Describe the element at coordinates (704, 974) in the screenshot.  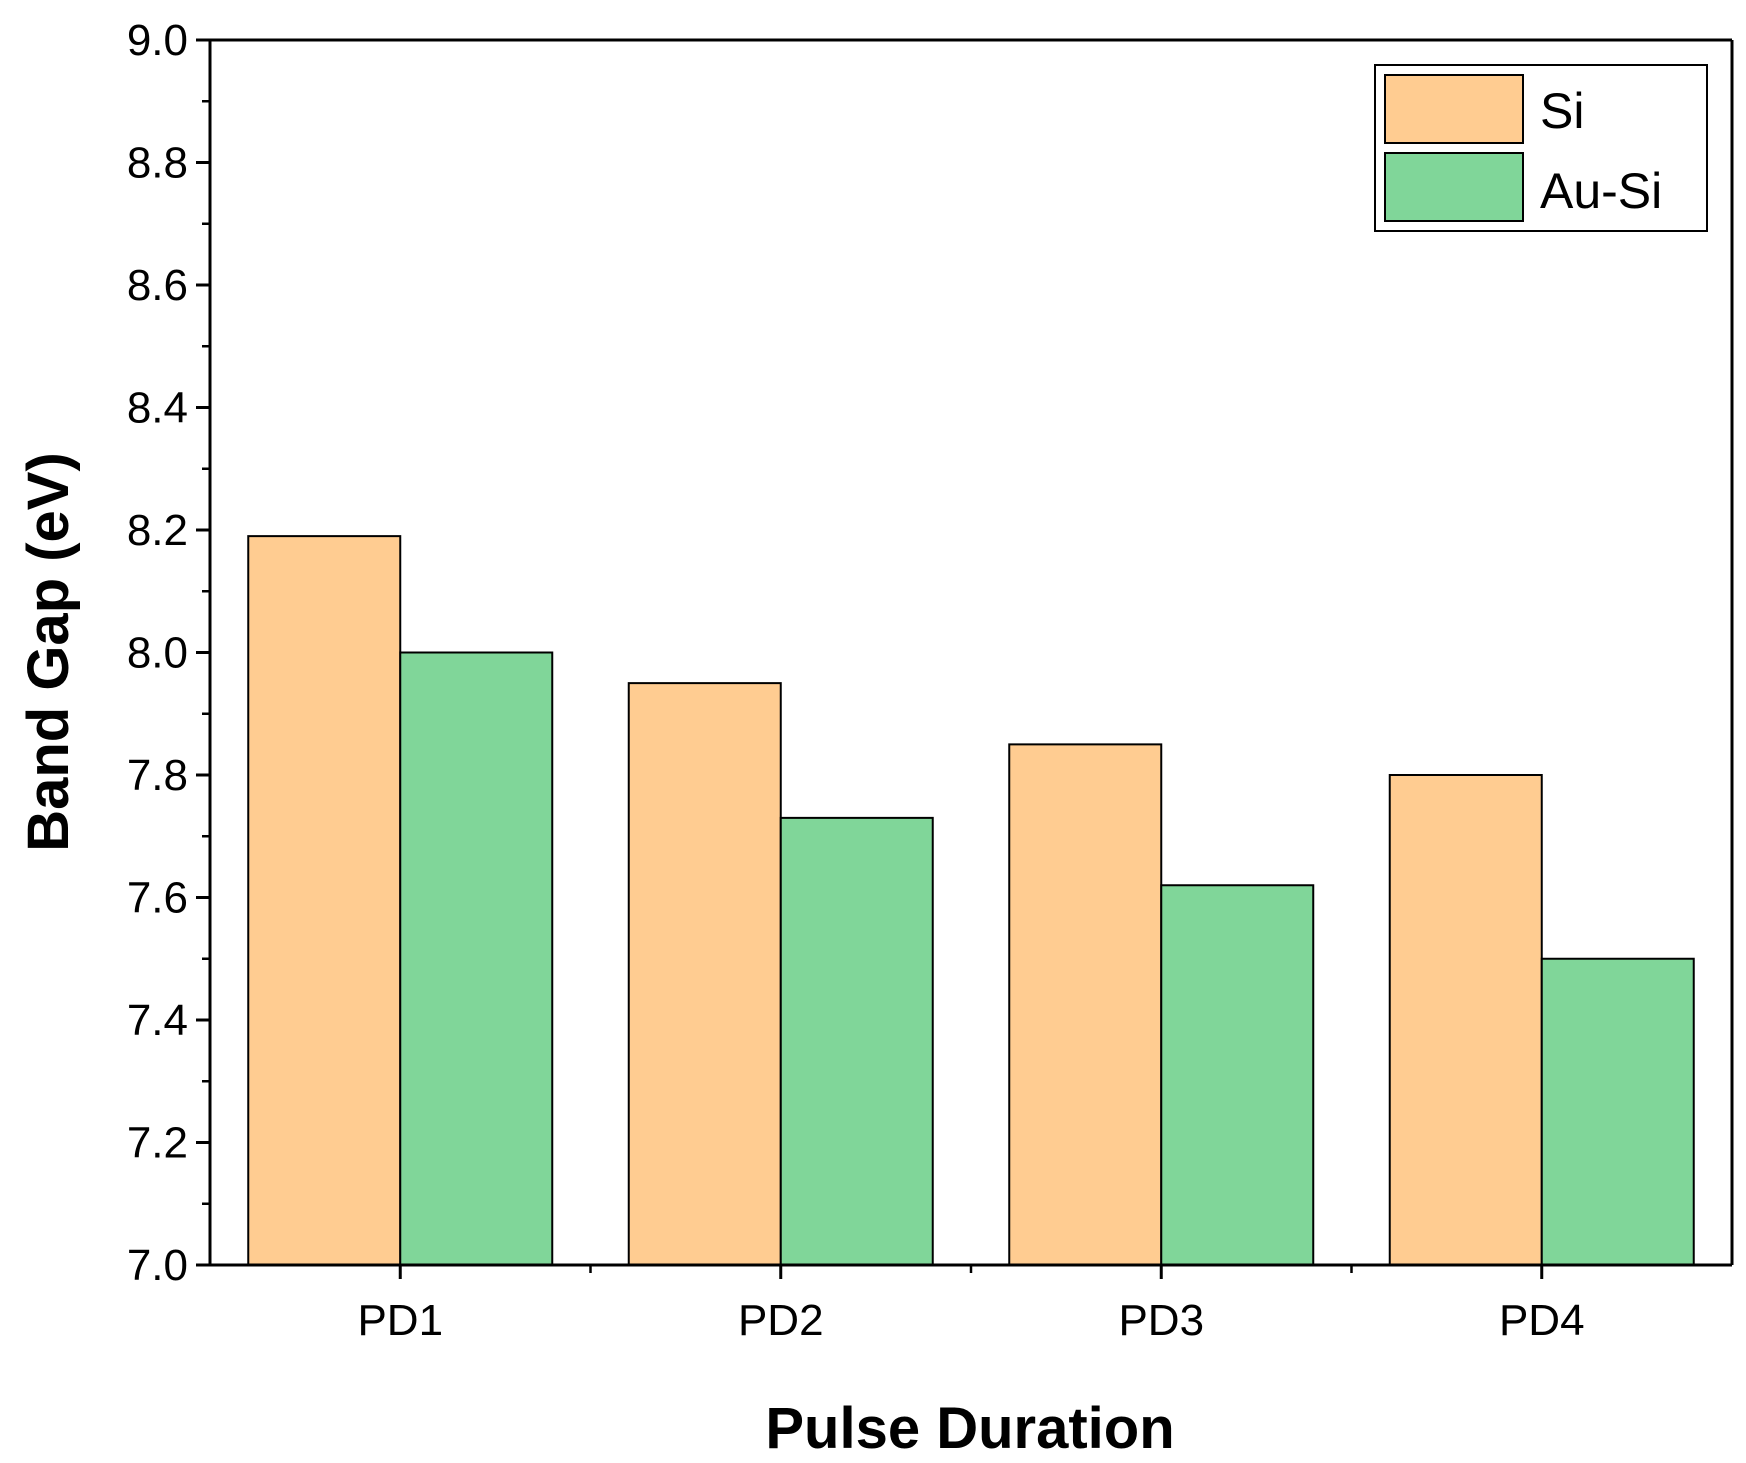
I see `bar-si-pd2` at that location.